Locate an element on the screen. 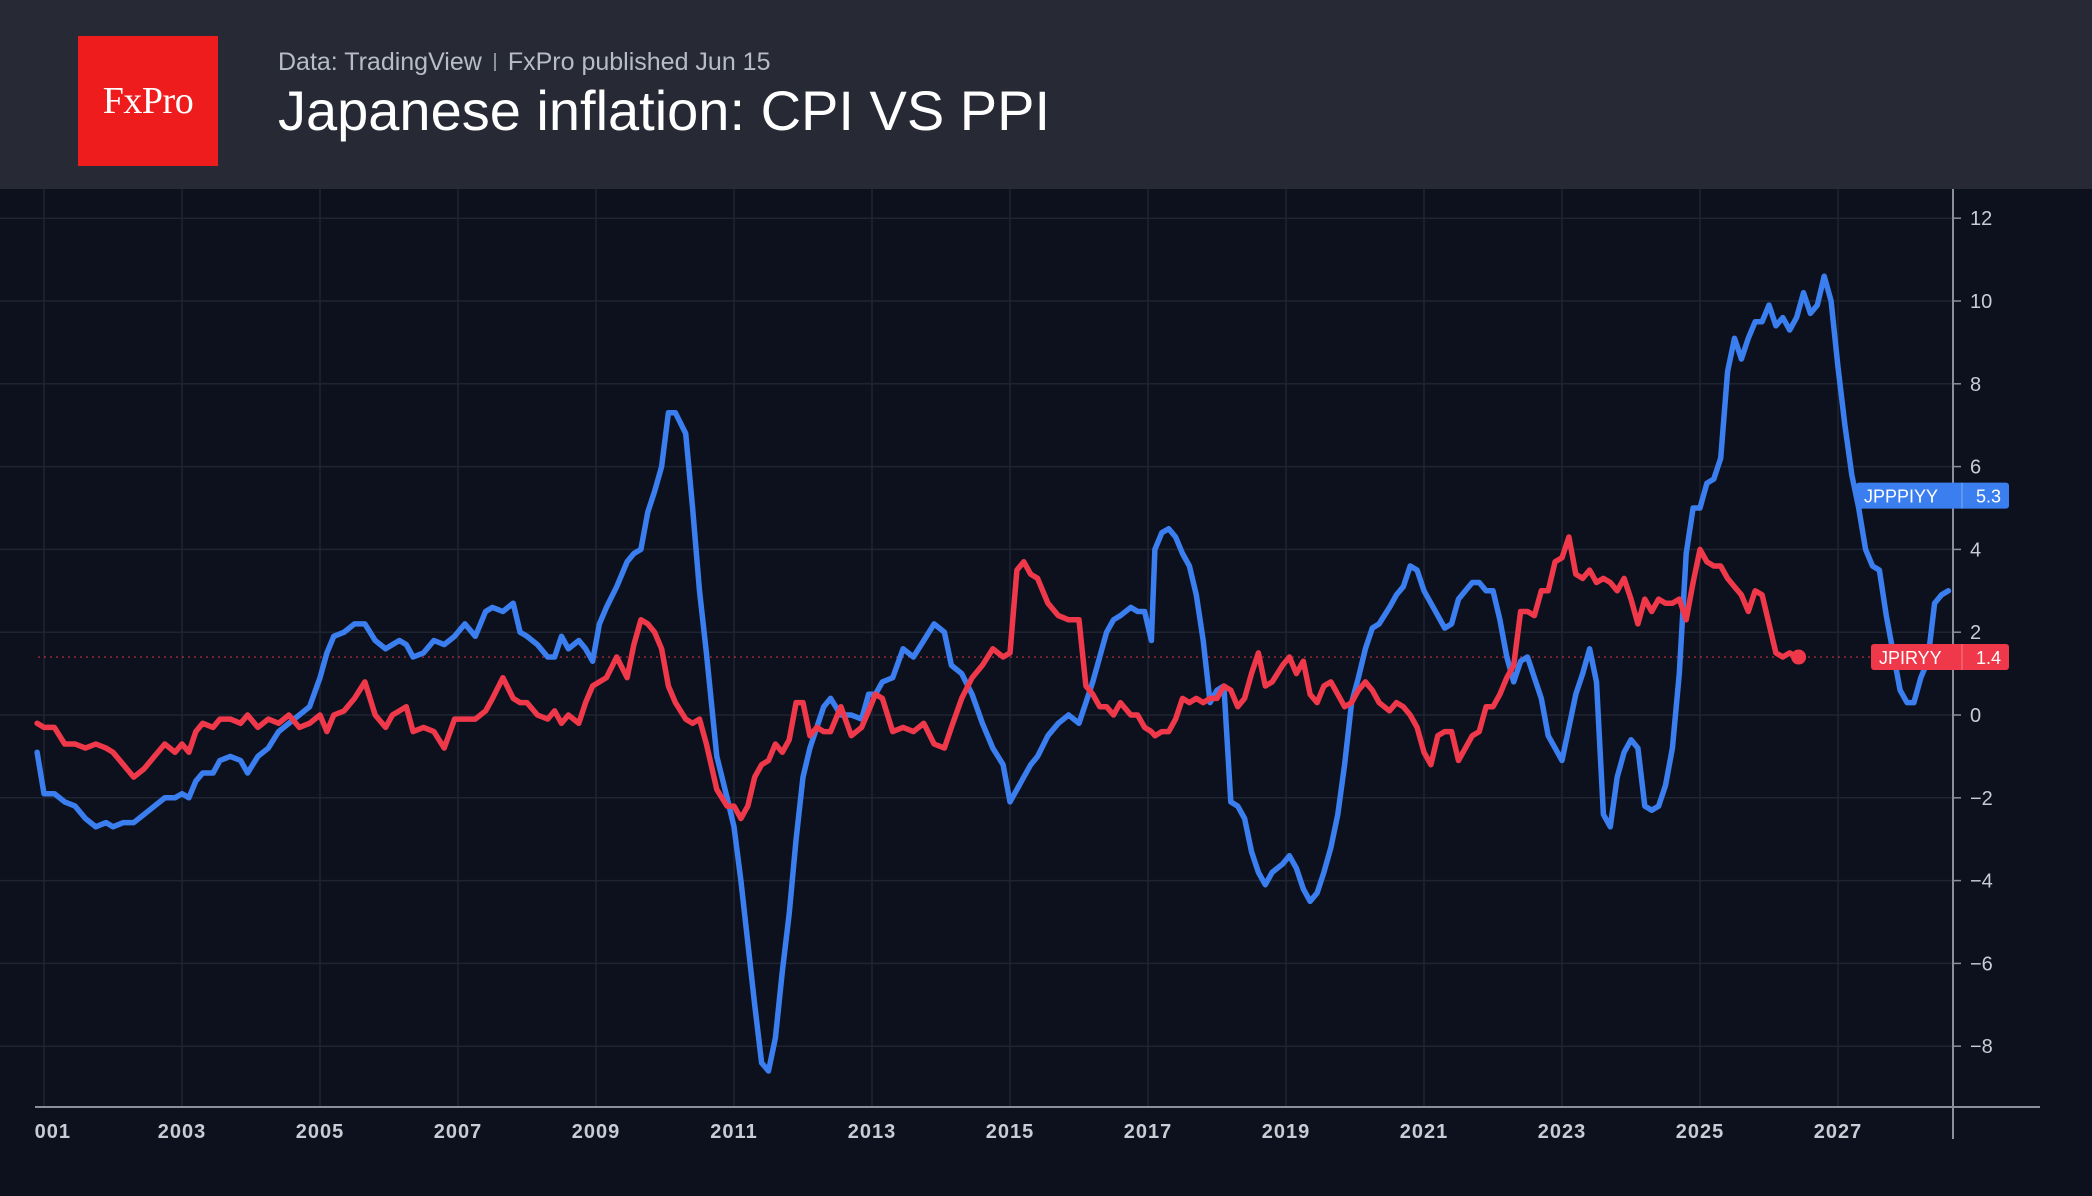  value-tag-jpiryy is located at coordinates (1940, 657).